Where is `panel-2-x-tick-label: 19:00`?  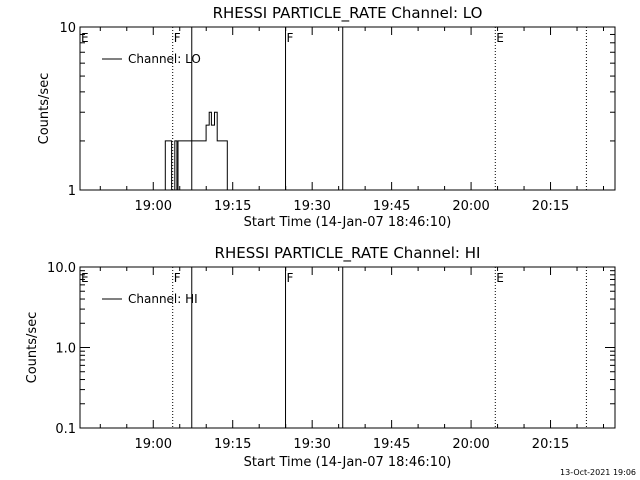 panel-2-x-tick-label: 19:00 is located at coordinates (153, 444).